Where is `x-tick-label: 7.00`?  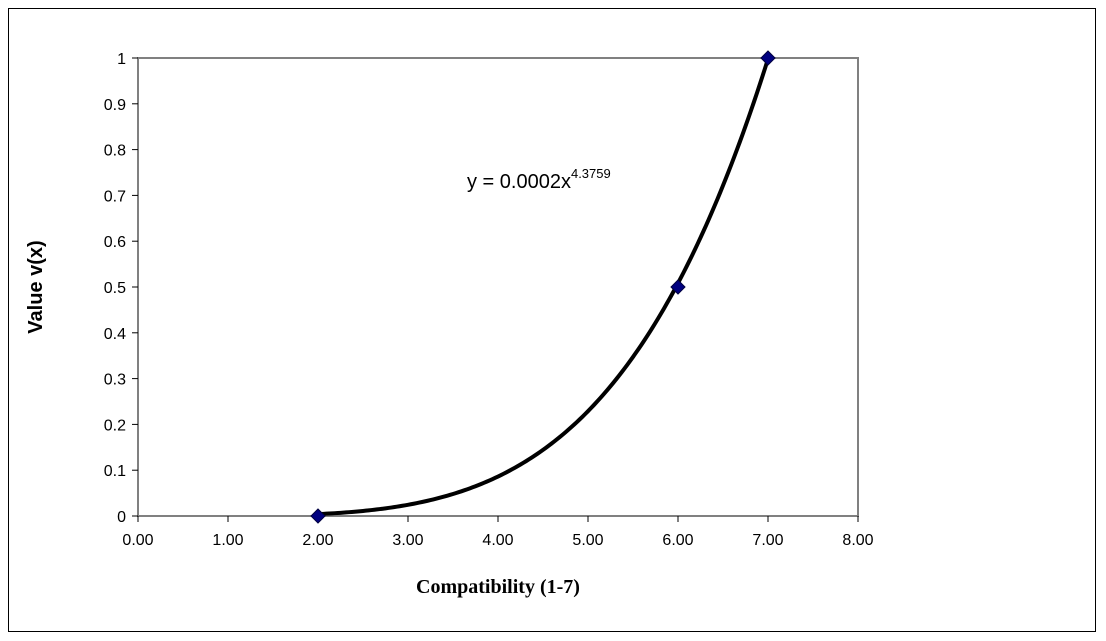 x-tick-label: 7.00 is located at coordinates (767, 540).